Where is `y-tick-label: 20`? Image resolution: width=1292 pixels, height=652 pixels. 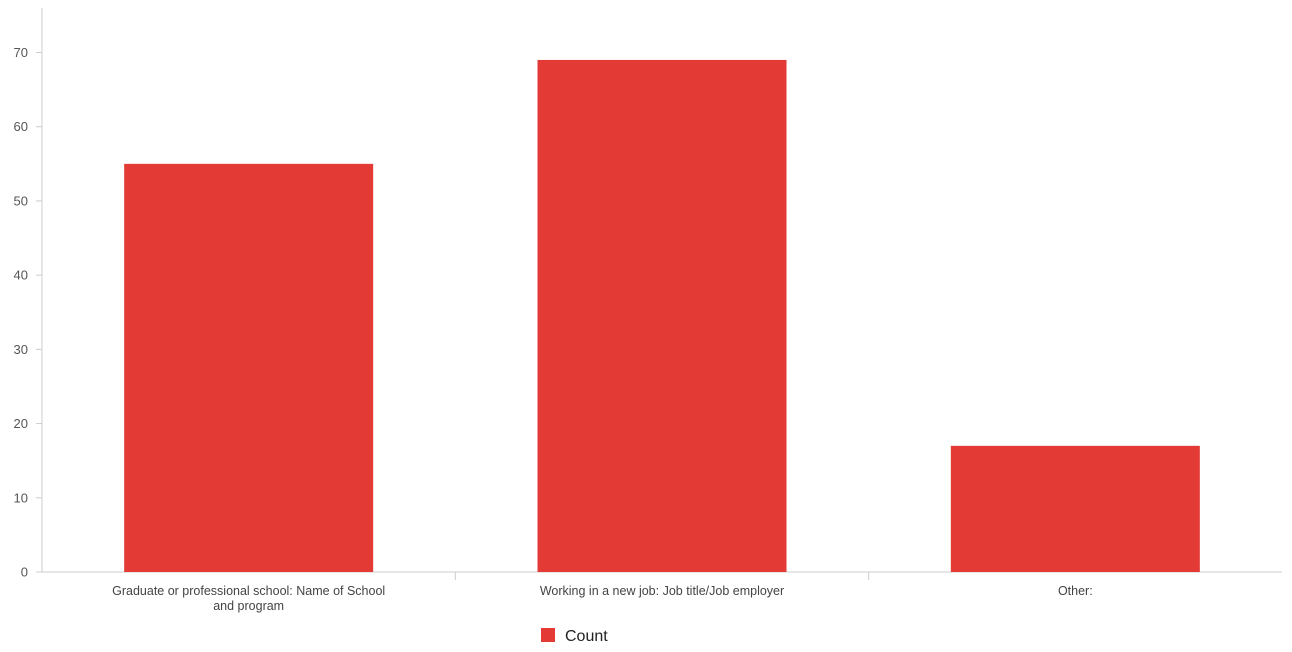
y-tick-label: 20 is located at coordinates (21, 423).